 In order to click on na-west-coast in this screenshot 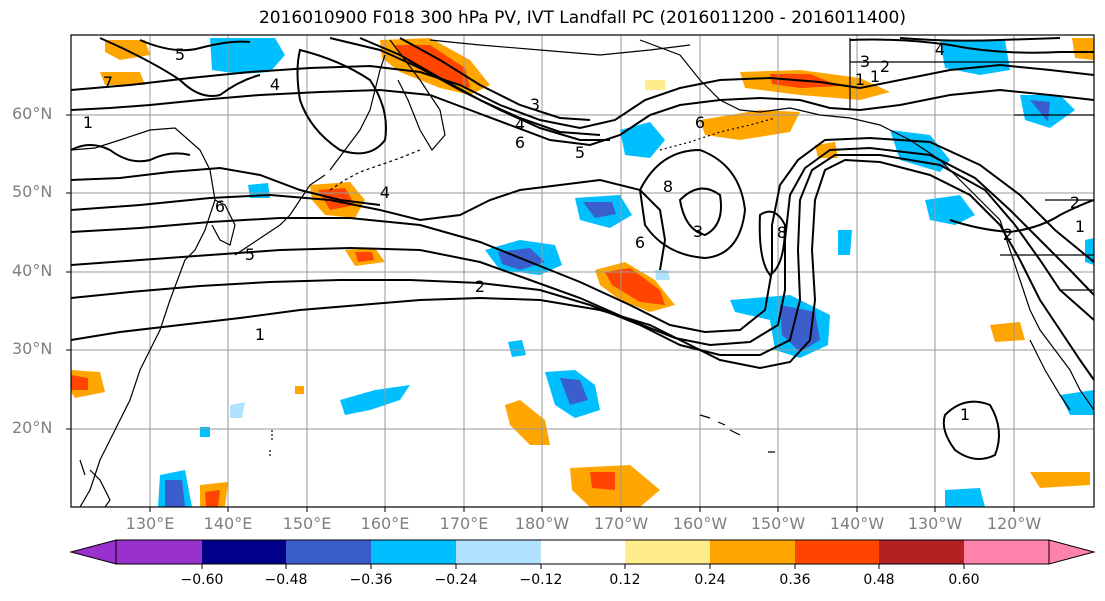, I will do `click(1046, 315)`.